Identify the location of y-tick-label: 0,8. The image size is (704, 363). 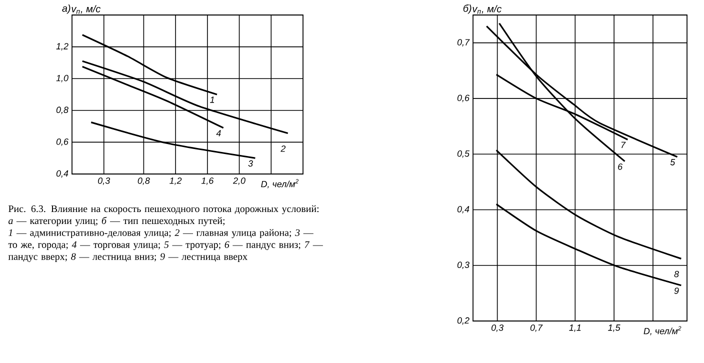
(62, 110).